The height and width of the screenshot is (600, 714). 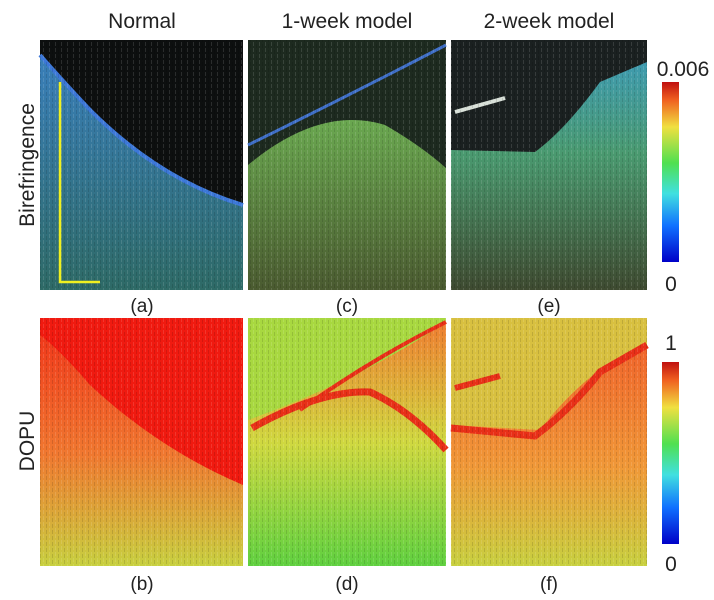 I want to click on panel-label: (a), so click(x=141, y=306).